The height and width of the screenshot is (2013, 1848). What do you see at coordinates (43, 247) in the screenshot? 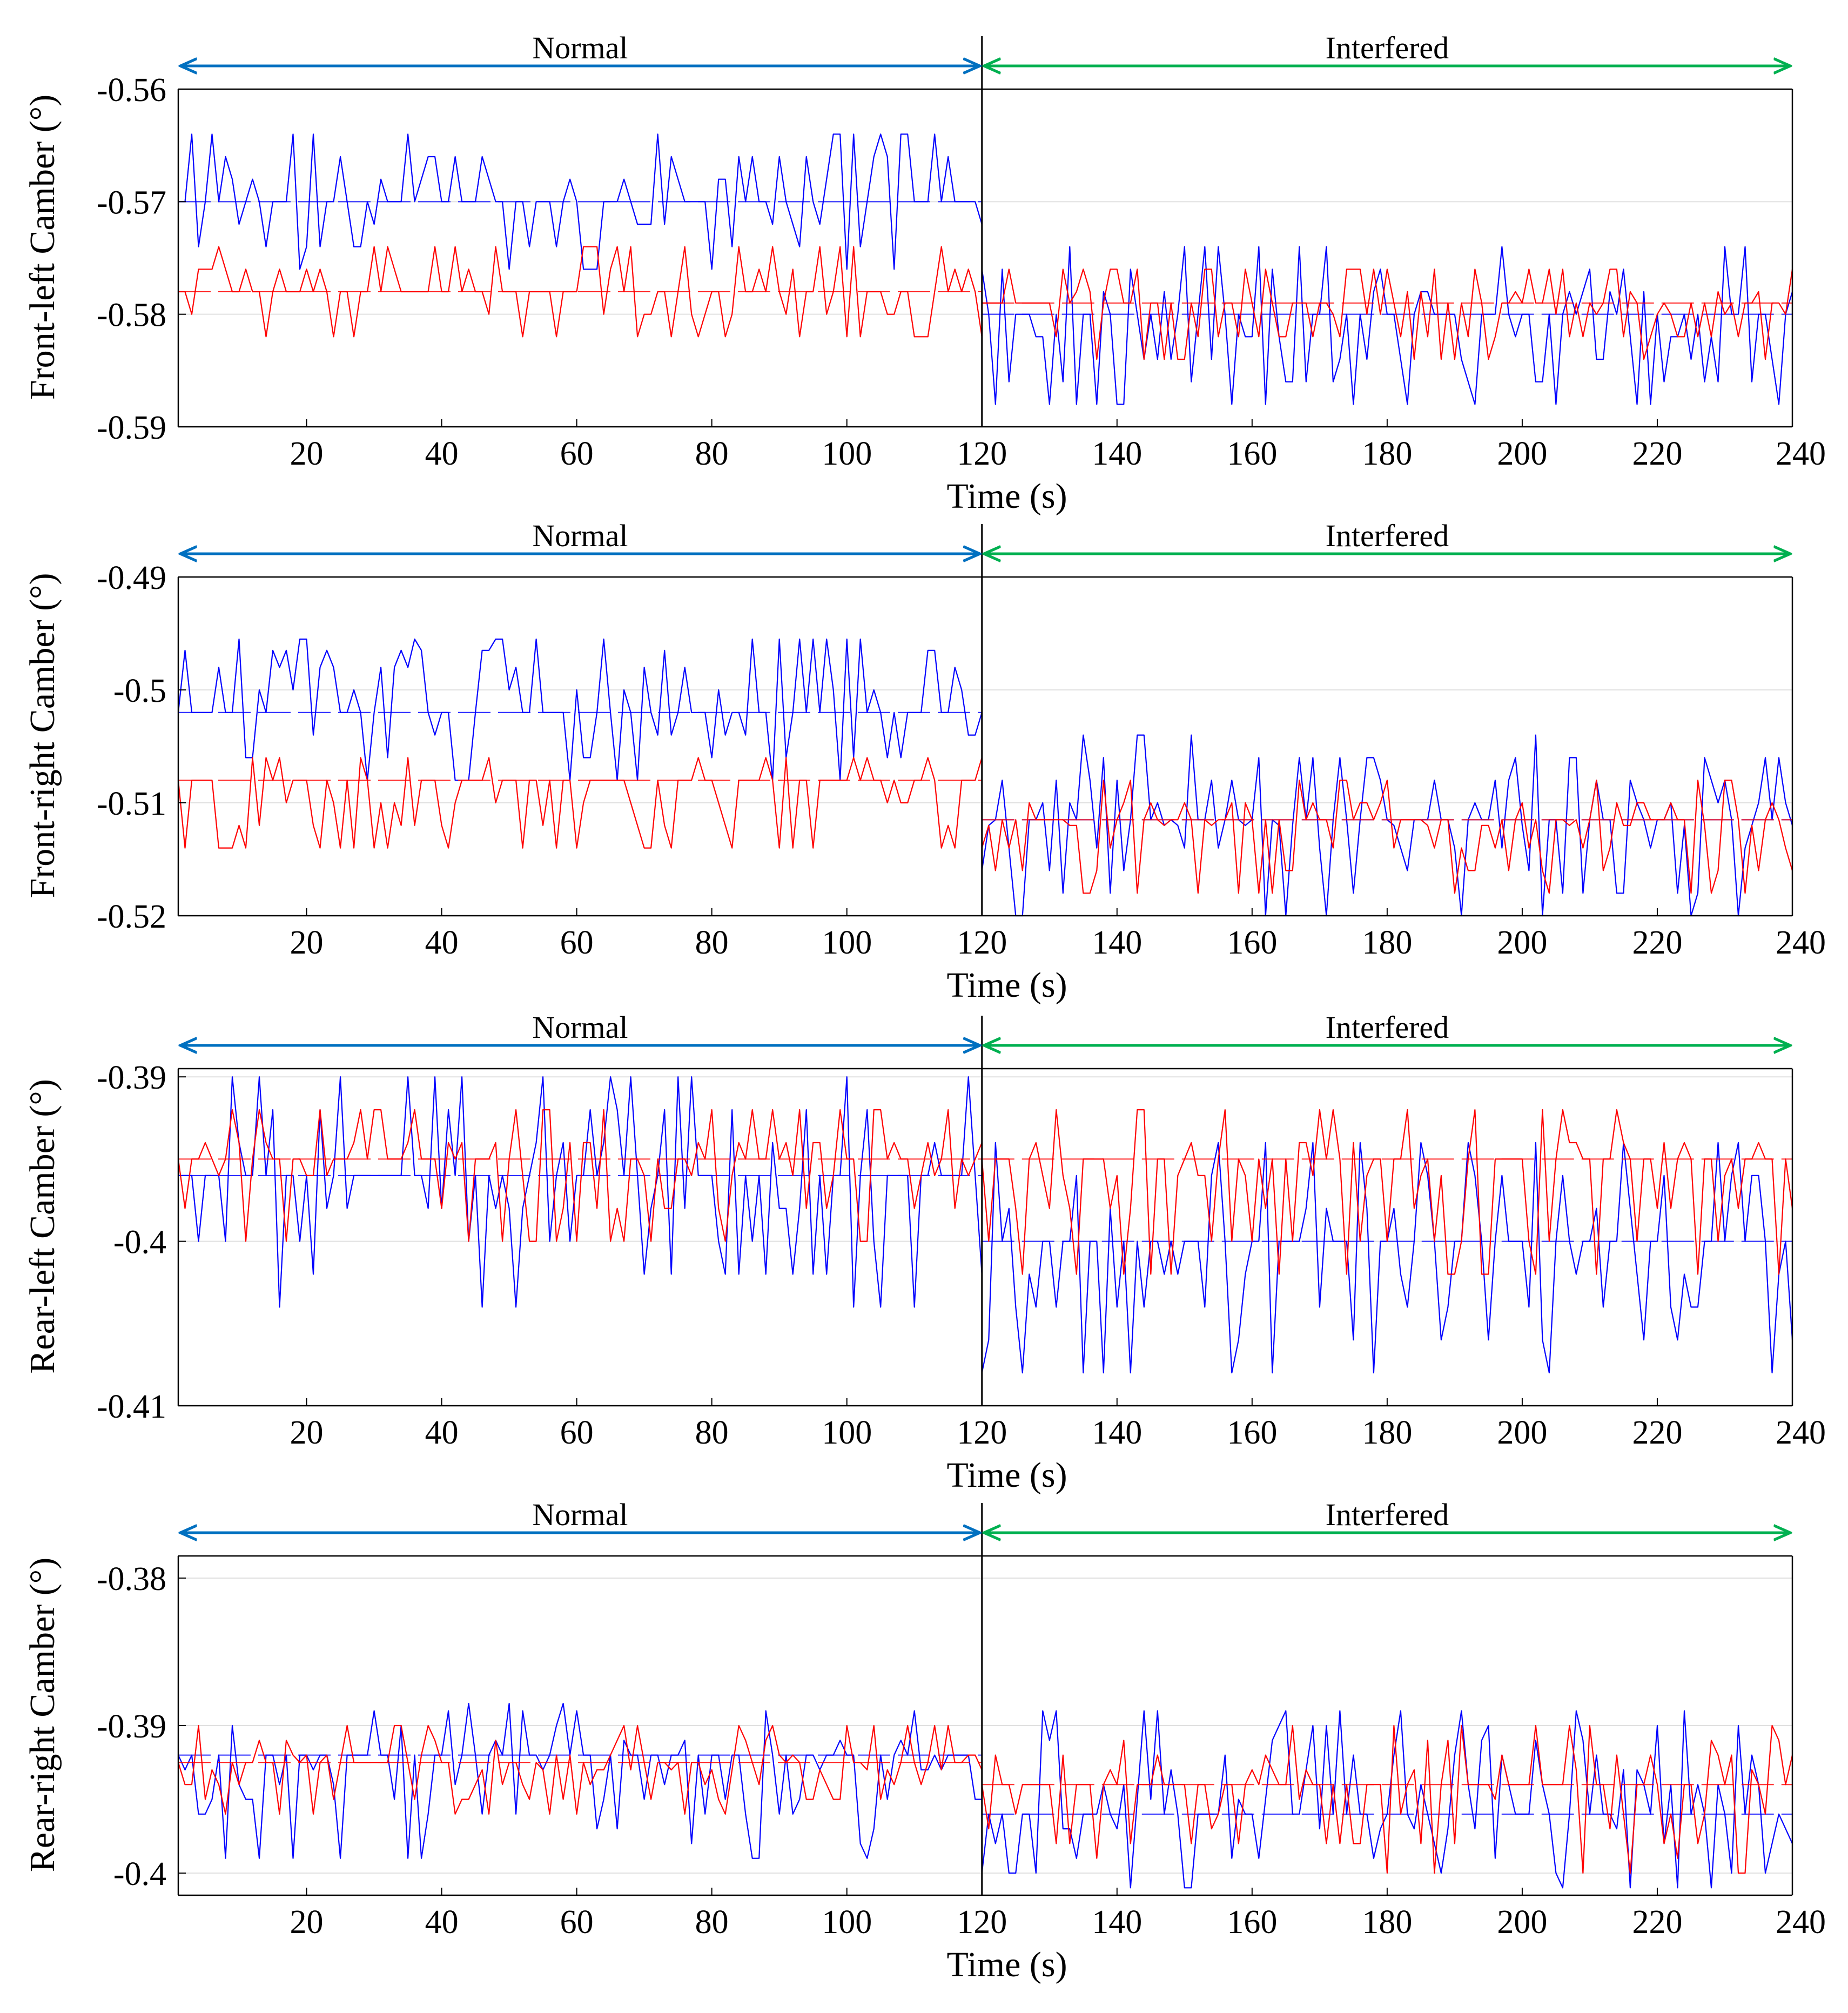
I see `y-axis-title: Front-left Camber (°)` at bounding box center [43, 247].